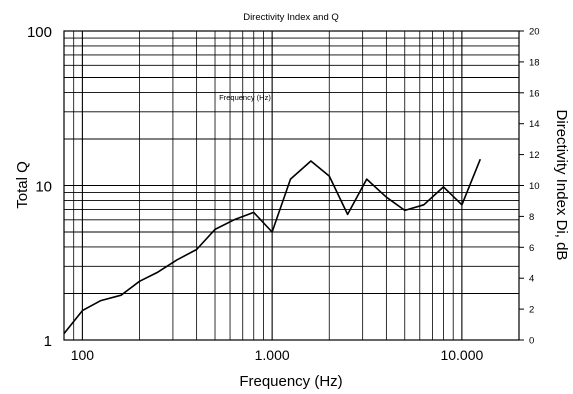 The image size is (573, 394). I want to click on y-tick-label-right: 14, so click(534, 124).